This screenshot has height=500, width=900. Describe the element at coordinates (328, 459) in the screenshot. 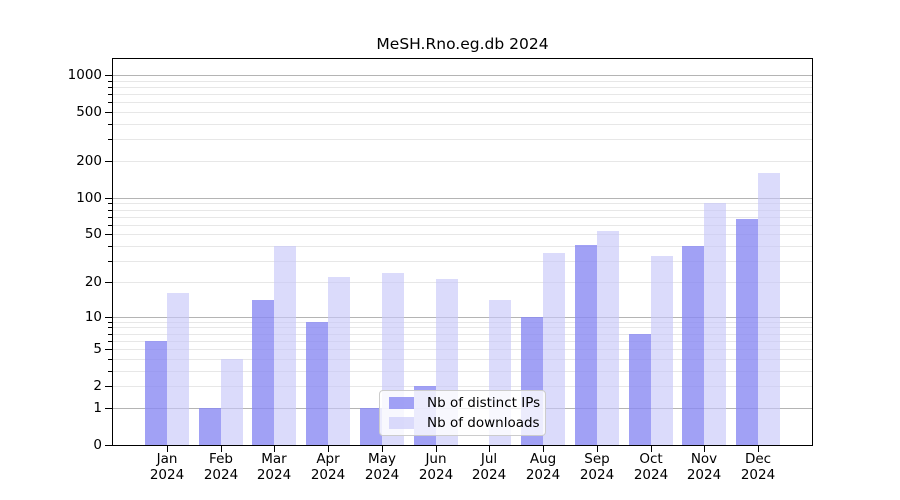

I see `x-tick-month: Apr` at that location.